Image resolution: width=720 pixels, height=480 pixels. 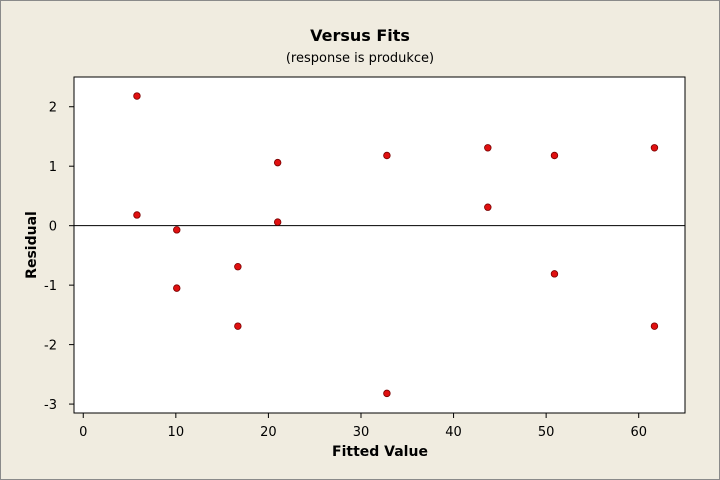 What do you see at coordinates (638, 432) in the screenshot?
I see `x-tick-label: 60` at bounding box center [638, 432].